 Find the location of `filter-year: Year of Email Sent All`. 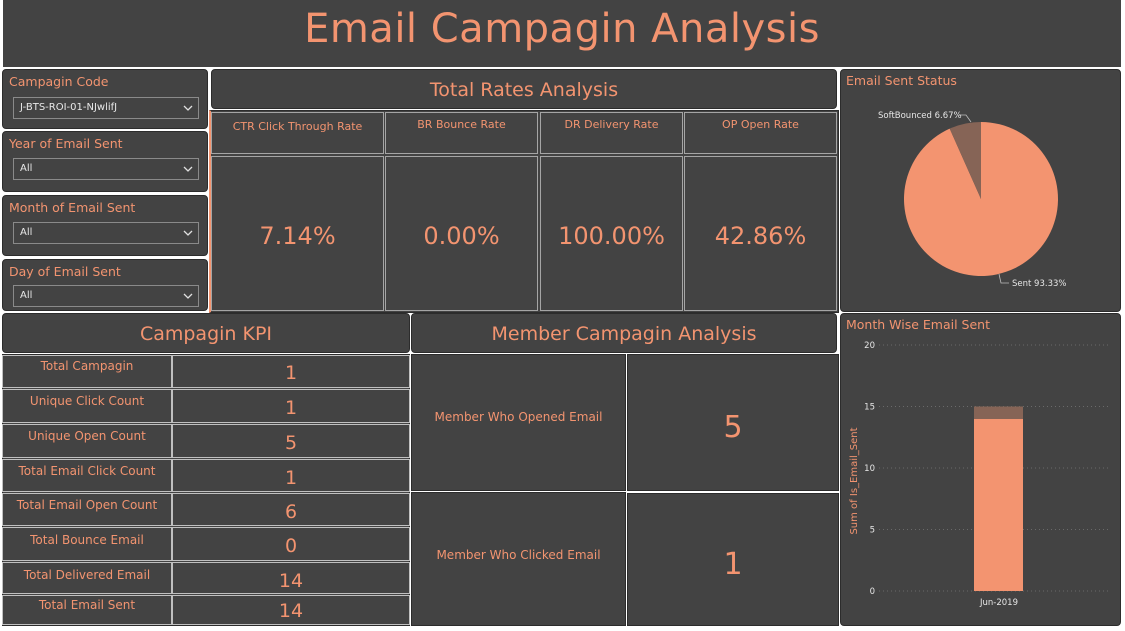

filter-year: Year of Email Sent All is located at coordinates (105, 161).